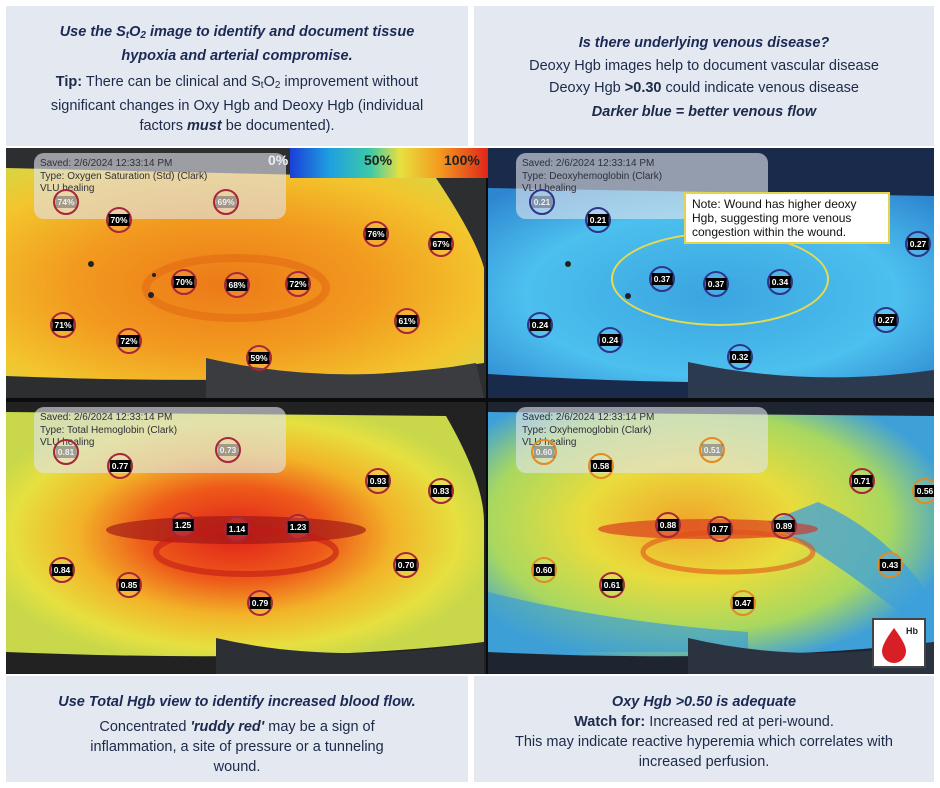 This screenshot has width=940, height=788. I want to click on deoxy-line3: Darker blue = better venous flow, so click(704, 112).